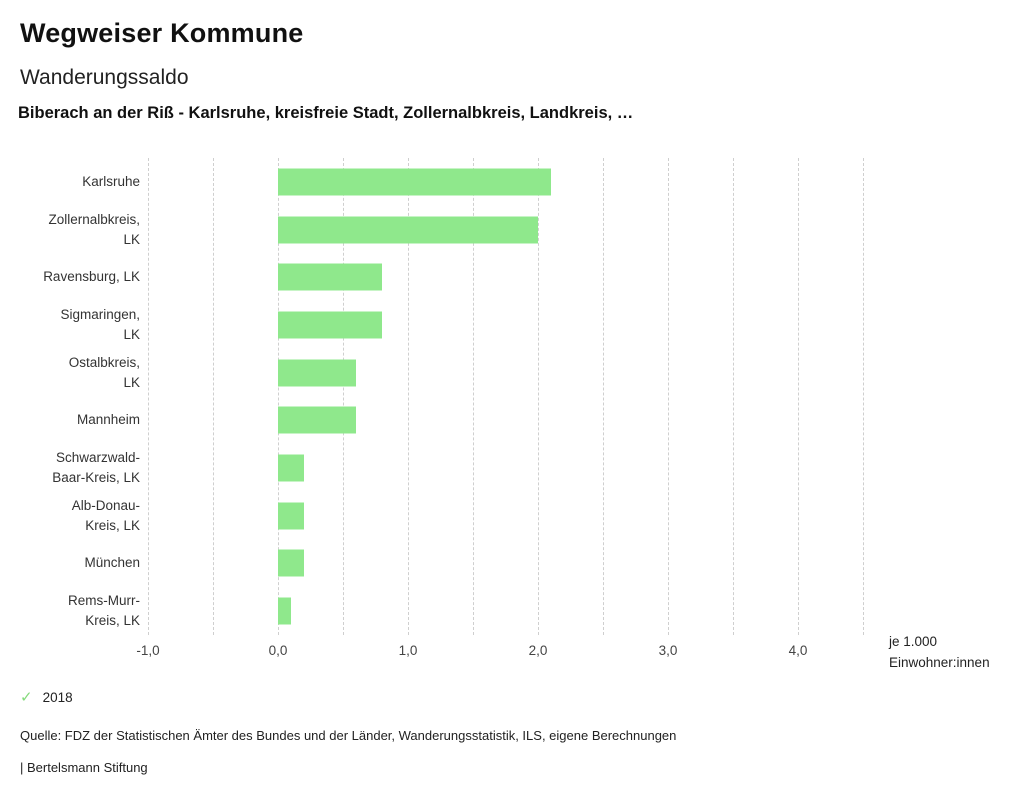 This screenshot has width=1024, height=799. Describe the element at coordinates (94, 229) in the screenshot. I see `category-label: Zollernalbkreis, LK` at that location.